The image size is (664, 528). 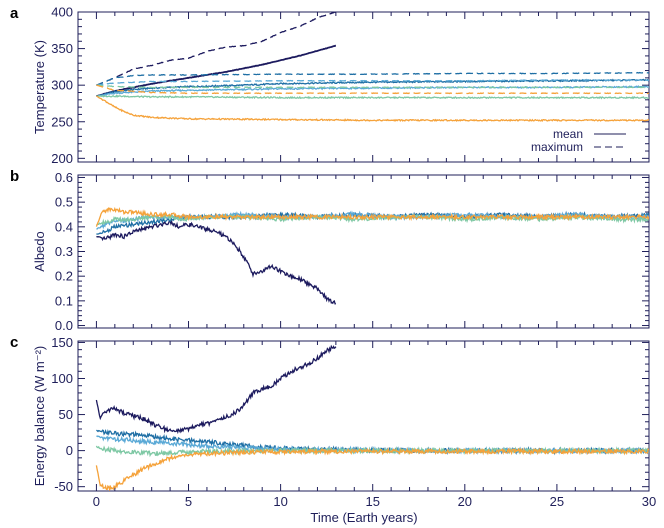 What do you see at coordinates (39, 87) in the screenshot?
I see `y-axis-title: Temperature (K)` at bounding box center [39, 87].